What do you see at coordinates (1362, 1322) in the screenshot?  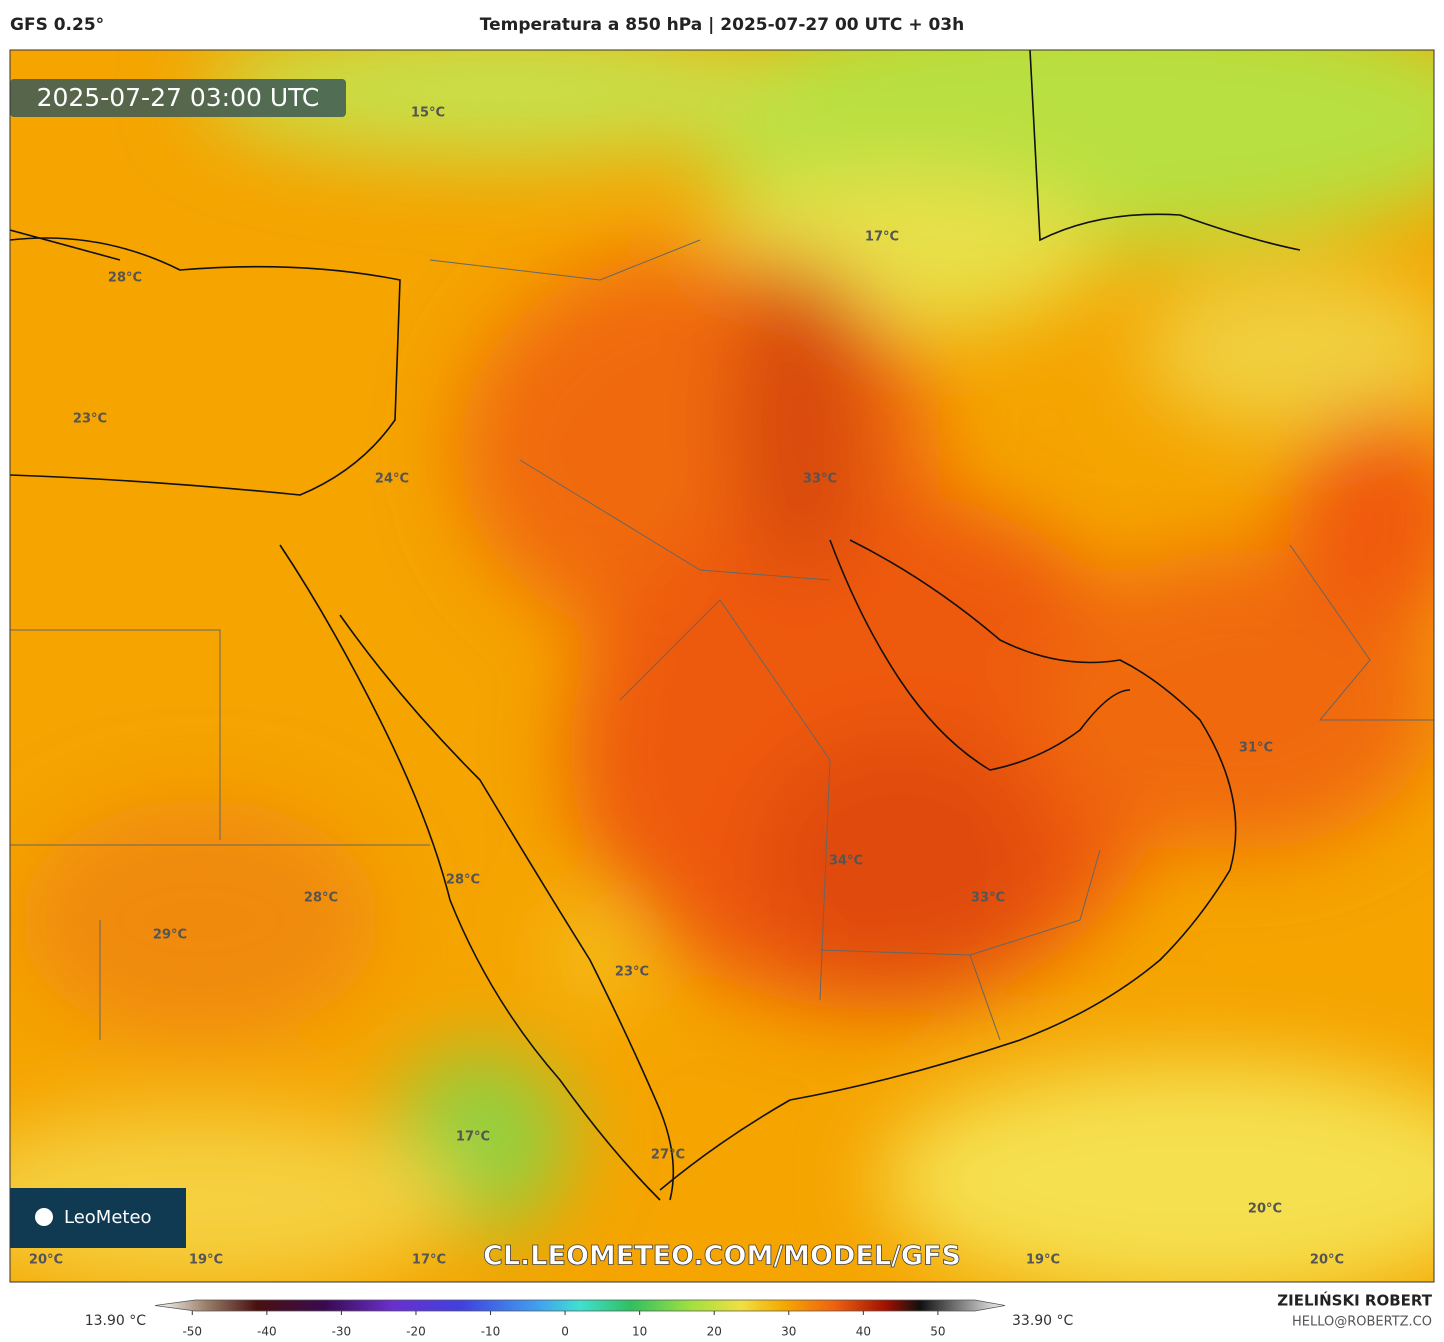 I see `email: HELLO@ROBERTZ.CO` at bounding box center [1362, 1322].